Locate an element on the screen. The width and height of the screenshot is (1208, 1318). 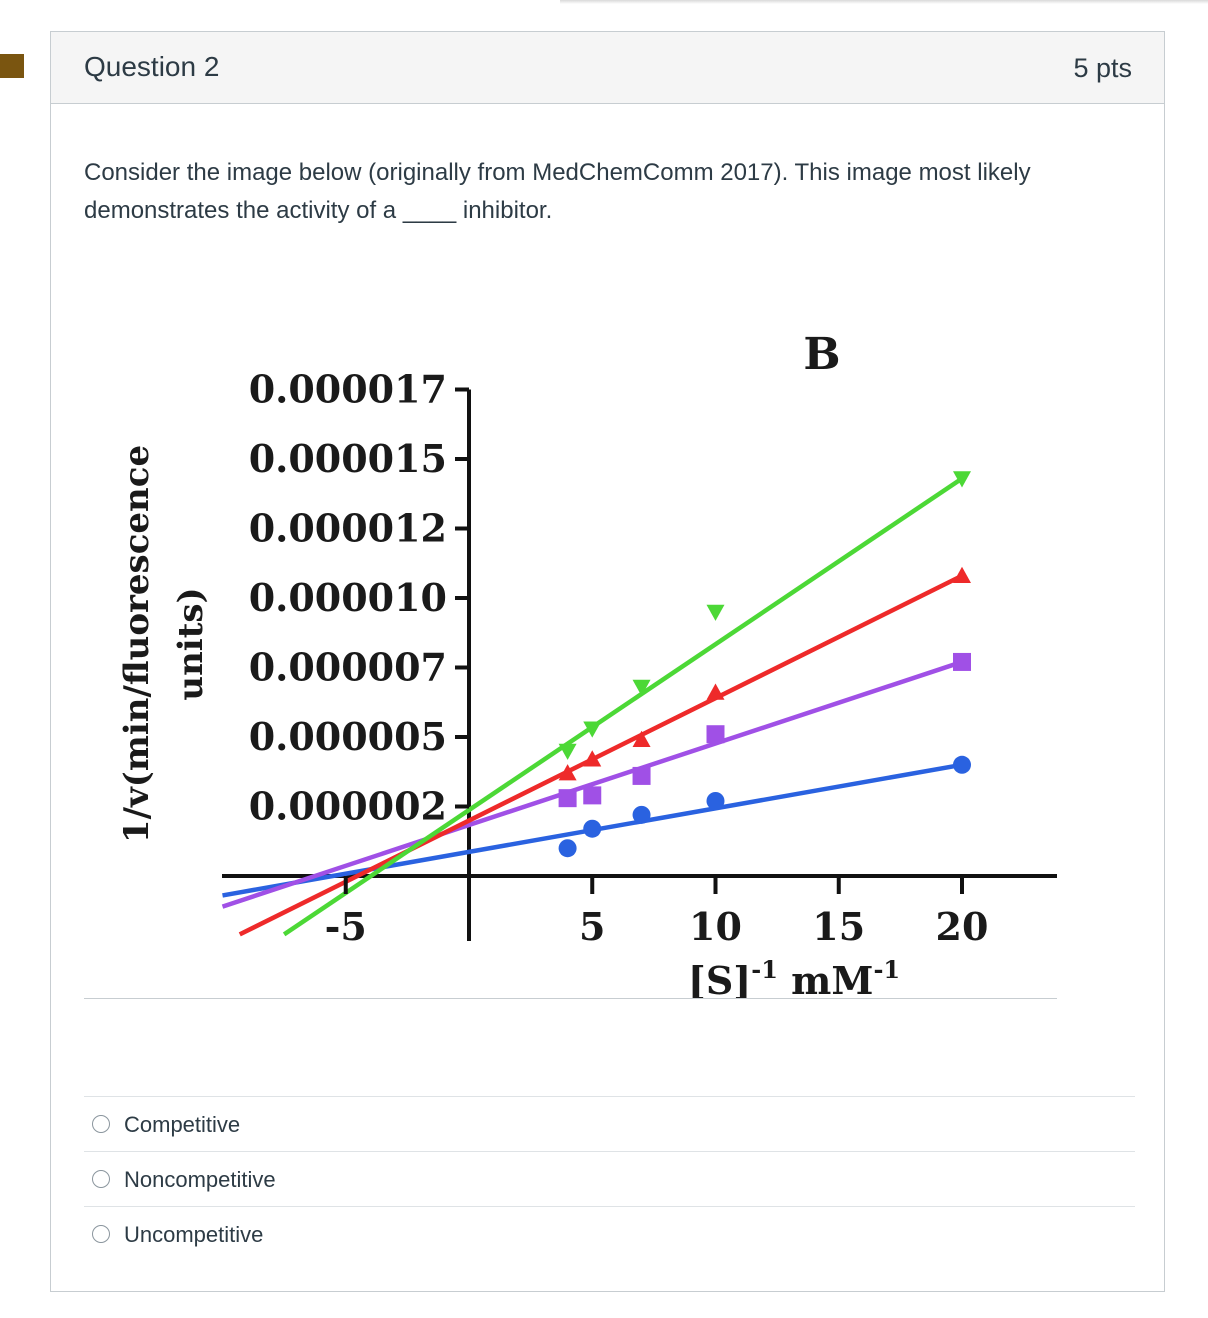
x-axis-label-sup2: -1 is located at coordinates (886, 969).